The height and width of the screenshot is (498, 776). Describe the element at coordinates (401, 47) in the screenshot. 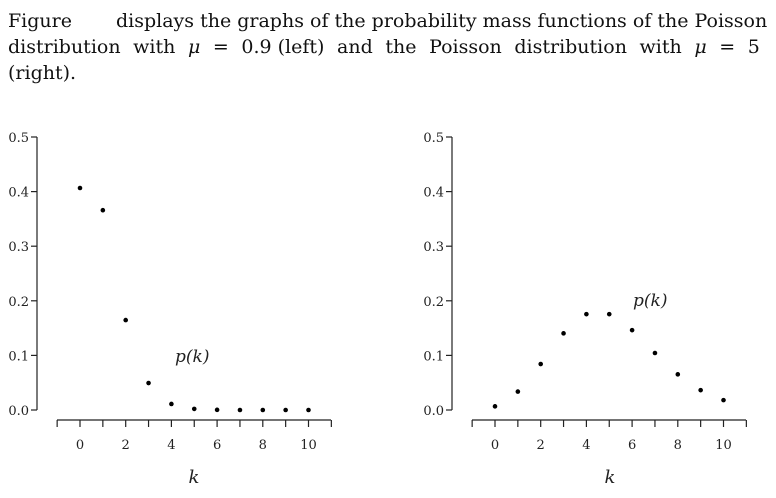

I see `caption-word: the` at that location.